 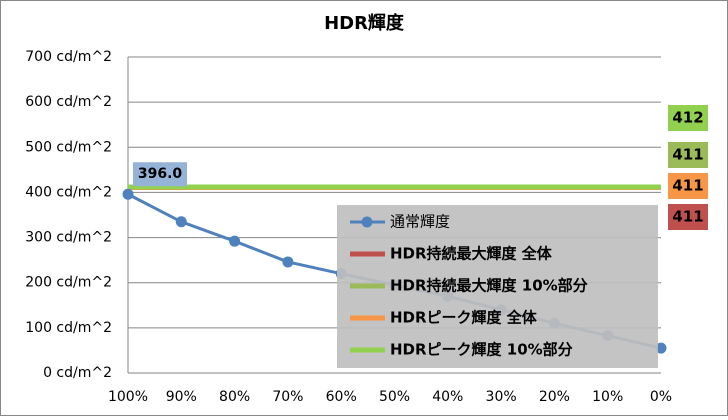 What do you see at coordinates (464, 318) in the screenshot?
I see `legend-label: HDRピーク輝度 全体` at bounding box center [464, 318].